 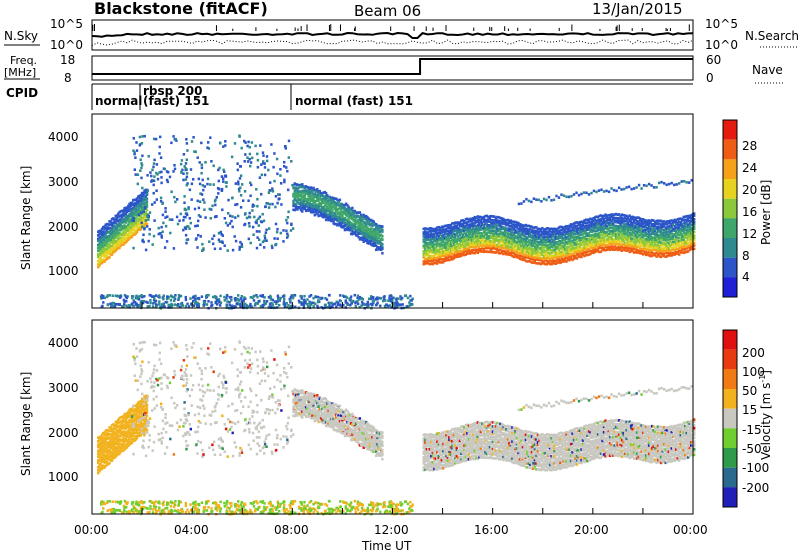 I want to click on freq-unit: [MHz], so click(x=20, y=72).